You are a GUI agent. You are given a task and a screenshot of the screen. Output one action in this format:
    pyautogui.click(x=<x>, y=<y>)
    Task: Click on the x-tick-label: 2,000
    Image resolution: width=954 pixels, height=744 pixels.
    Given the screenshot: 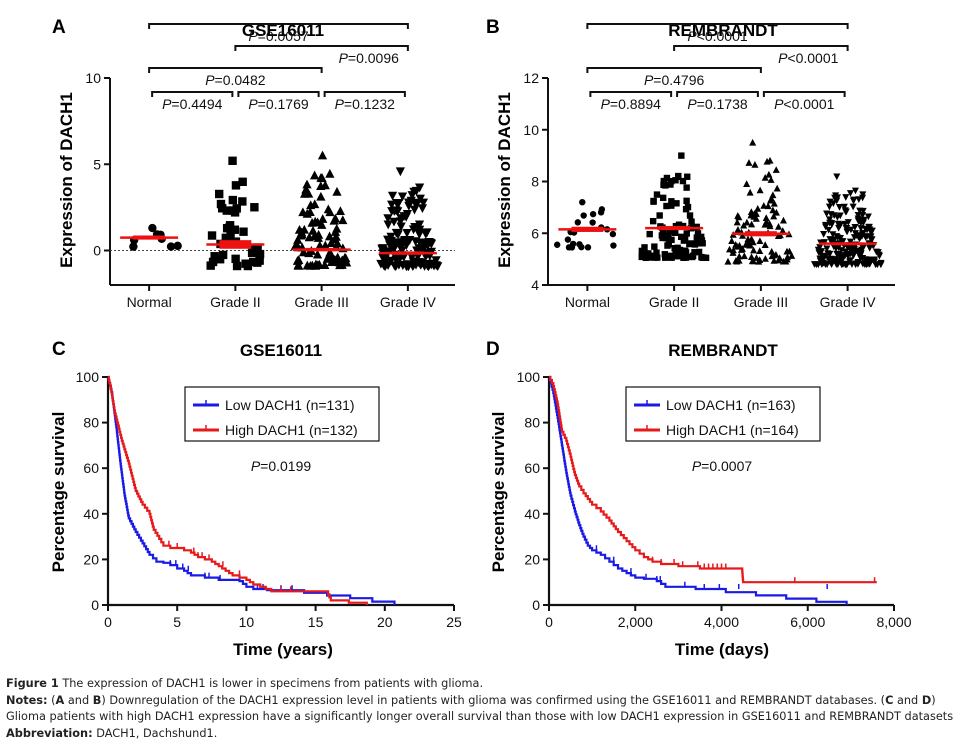 What is the action you would take?
    pyautogui.click(x=635, y=622)
    